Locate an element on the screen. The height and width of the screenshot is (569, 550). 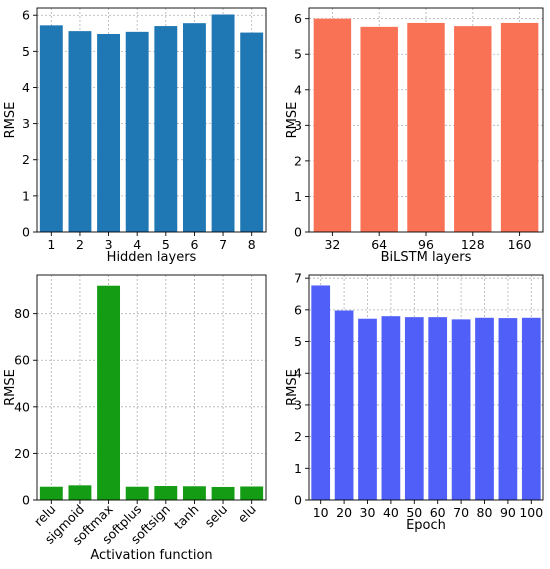
x-tick-label: 90 is located at coordinates (508, 512).